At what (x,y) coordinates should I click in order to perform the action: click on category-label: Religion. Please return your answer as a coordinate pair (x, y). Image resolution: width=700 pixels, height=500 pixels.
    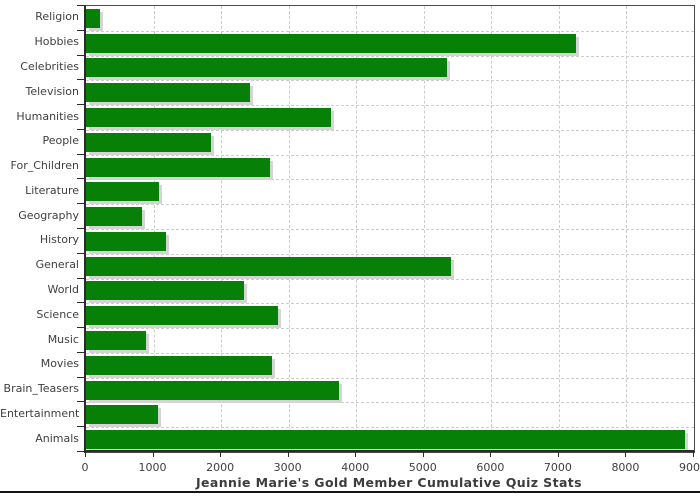
    Looking at the image, I should click on (57, 17).